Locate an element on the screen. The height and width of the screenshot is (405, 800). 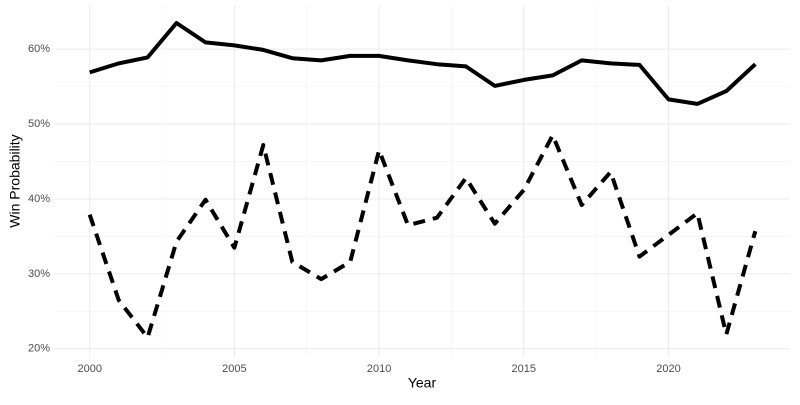
y-tick-label: 30% is located at coordinates (39, 274).